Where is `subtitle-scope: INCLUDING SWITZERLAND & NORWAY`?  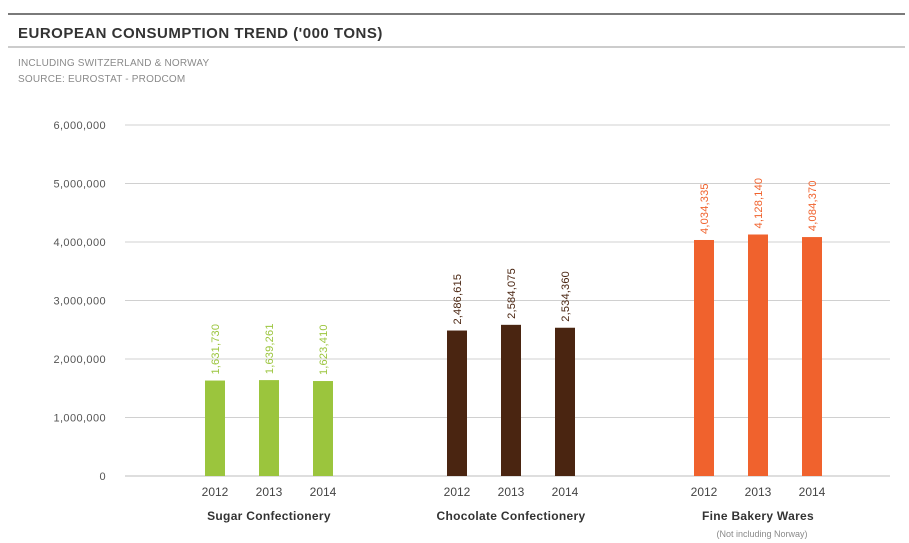 subtitle-scope: INCLUDING SWITZERLAND & NORWAY is located at coordinates (114, 63).